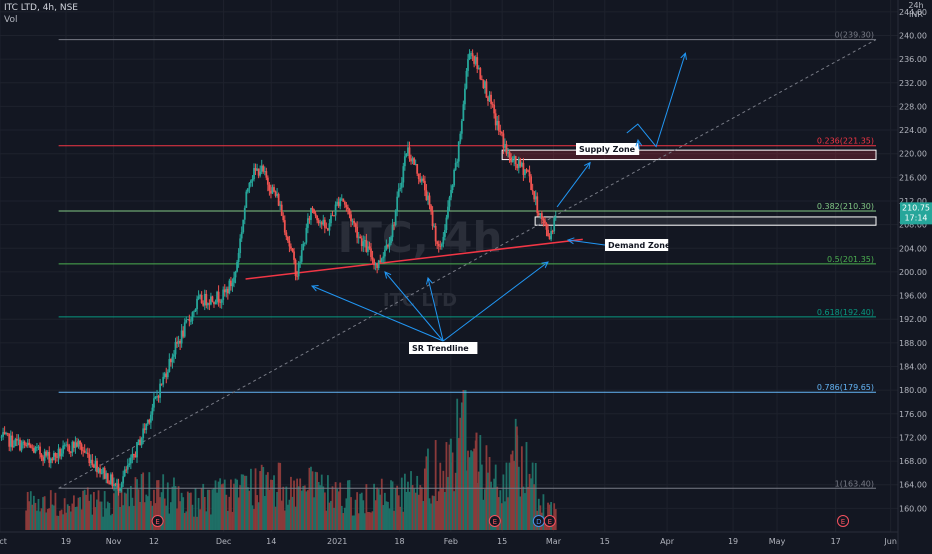 The width and height of the screenshot is (932, 554). What do you see at coordinates (689, 155) in the screenshot?
I see `supply-zone-box` at bounding box center [689, 155].